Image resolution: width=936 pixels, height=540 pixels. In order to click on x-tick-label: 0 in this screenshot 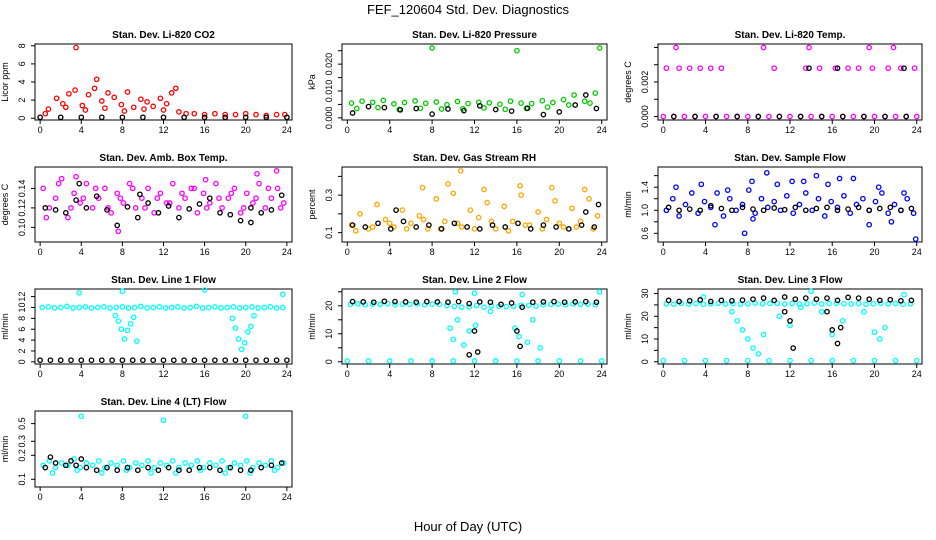, I will do `click(347, 252)`.